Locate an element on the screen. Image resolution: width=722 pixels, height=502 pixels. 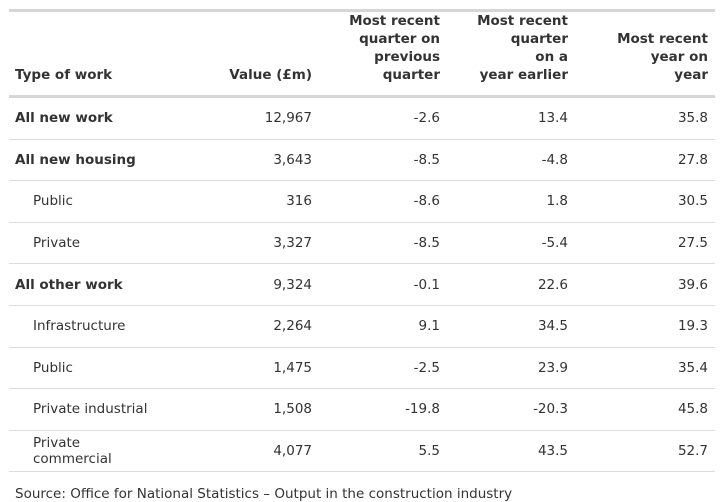
header-quarter-on-year-earlier: Most recent quarter on a year earlier is located at coordinates (511, 55).